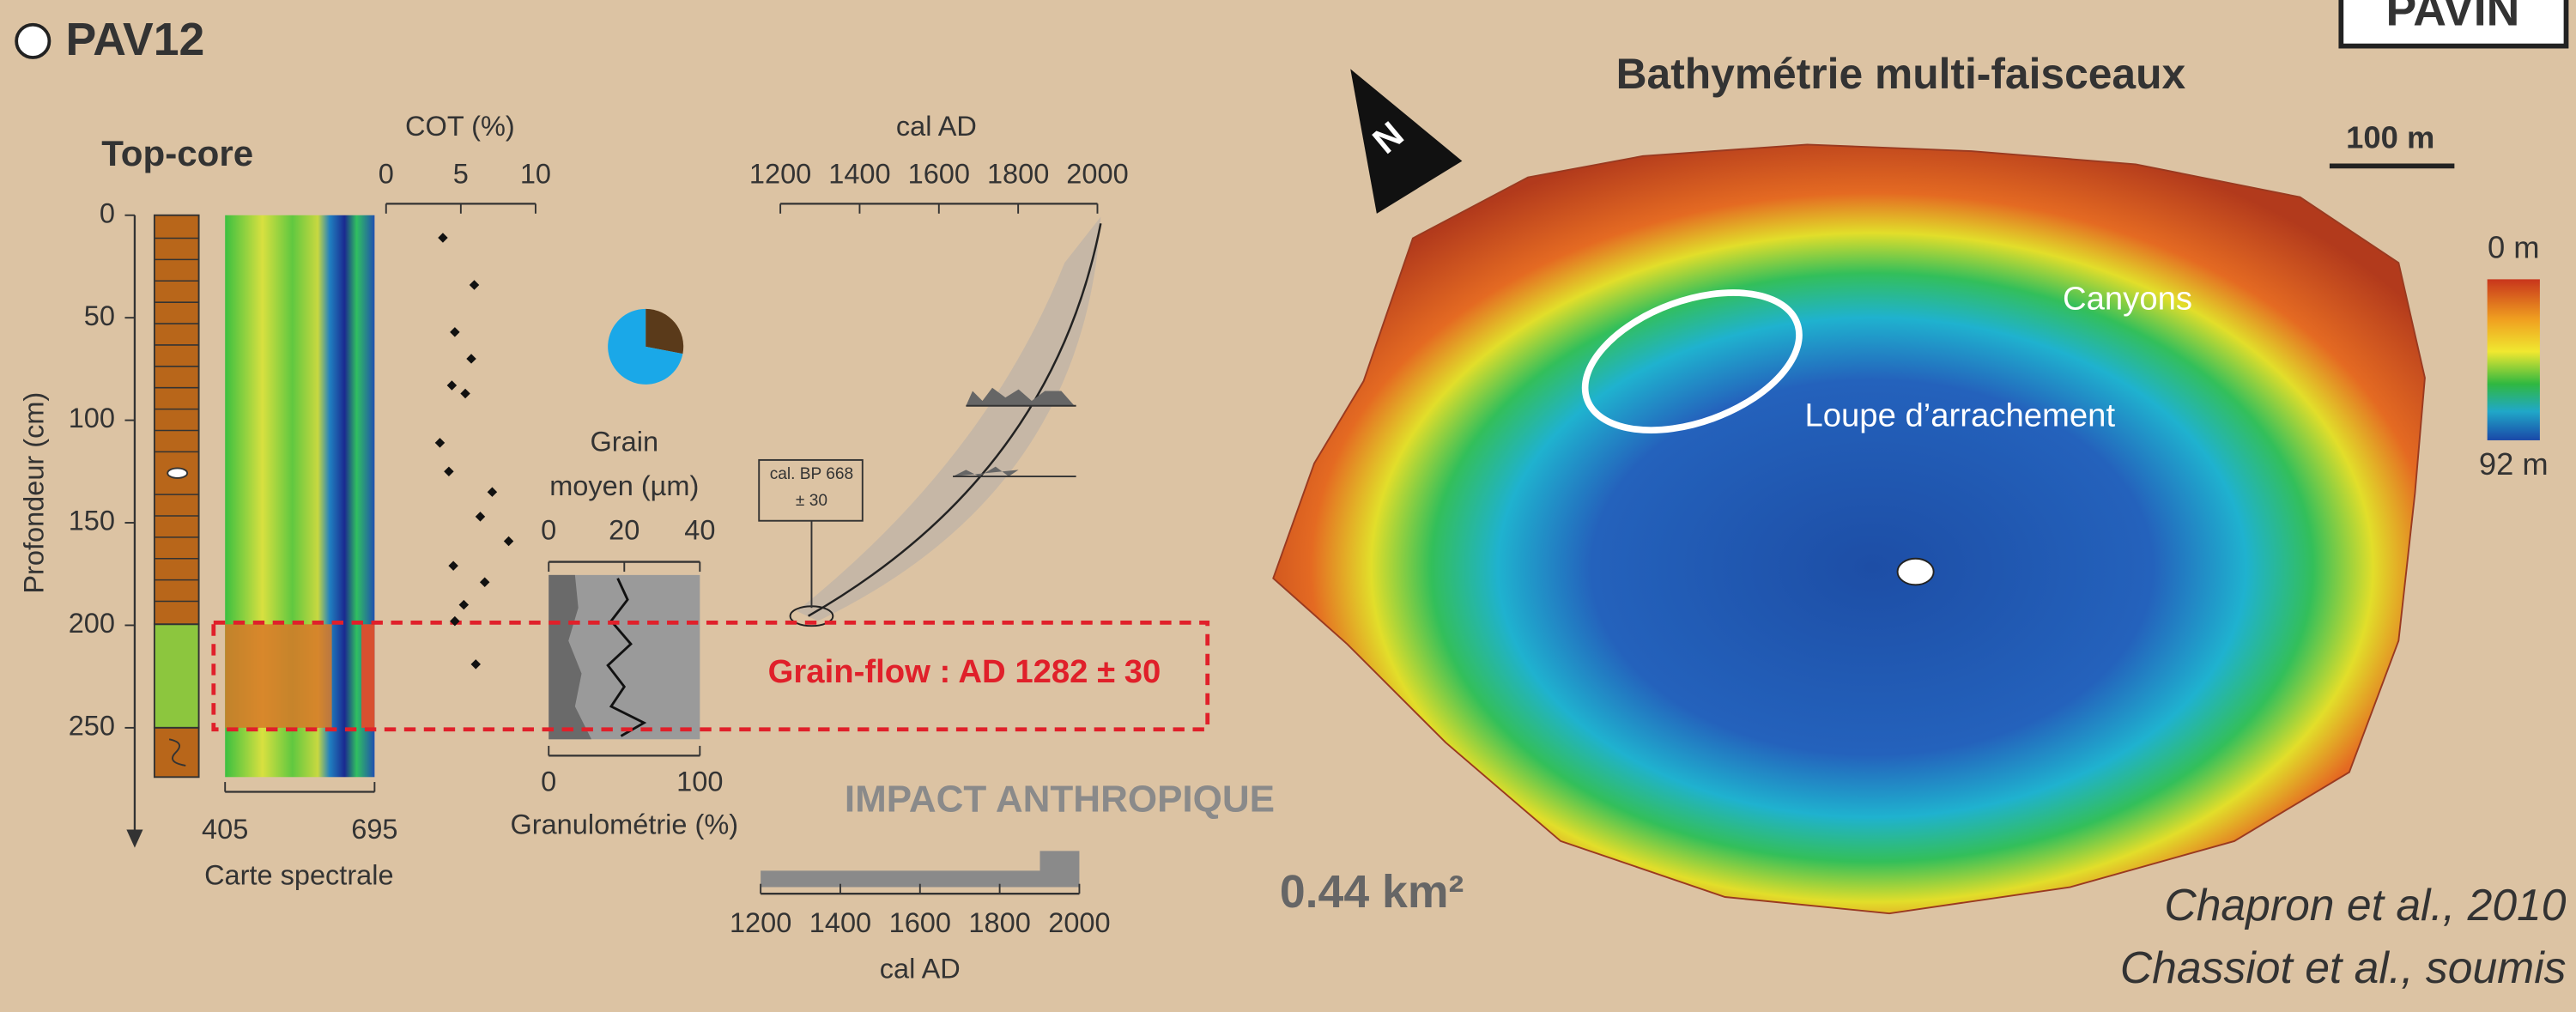  I want to click on cot-tick-label: 10, so click(535, 173).